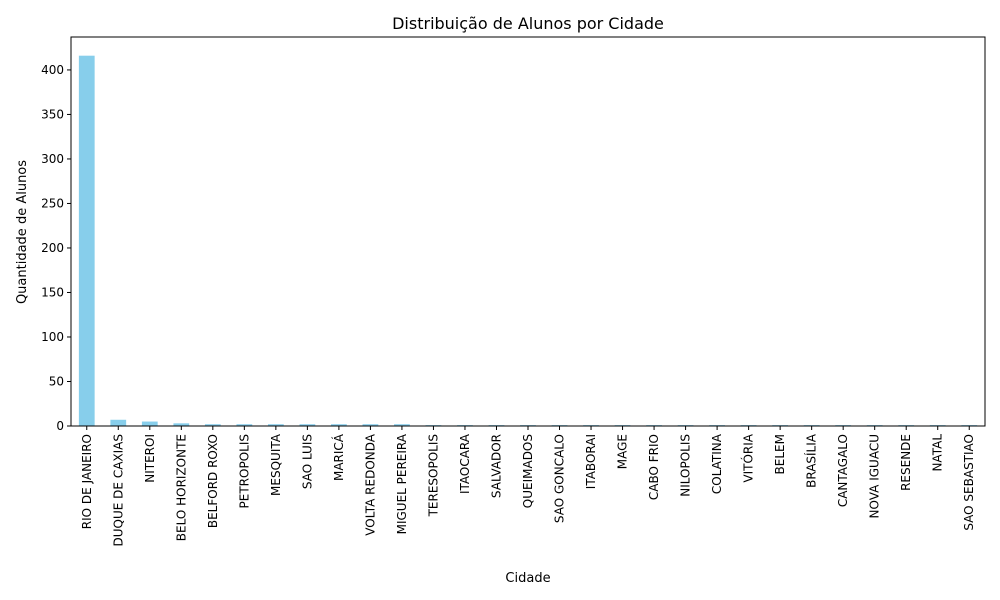 The height and width of the screenshot is (600, 1000). Describe the element at coordinates (52, 70) in the screenshot. I see `y-tick-label: 400` at that location.